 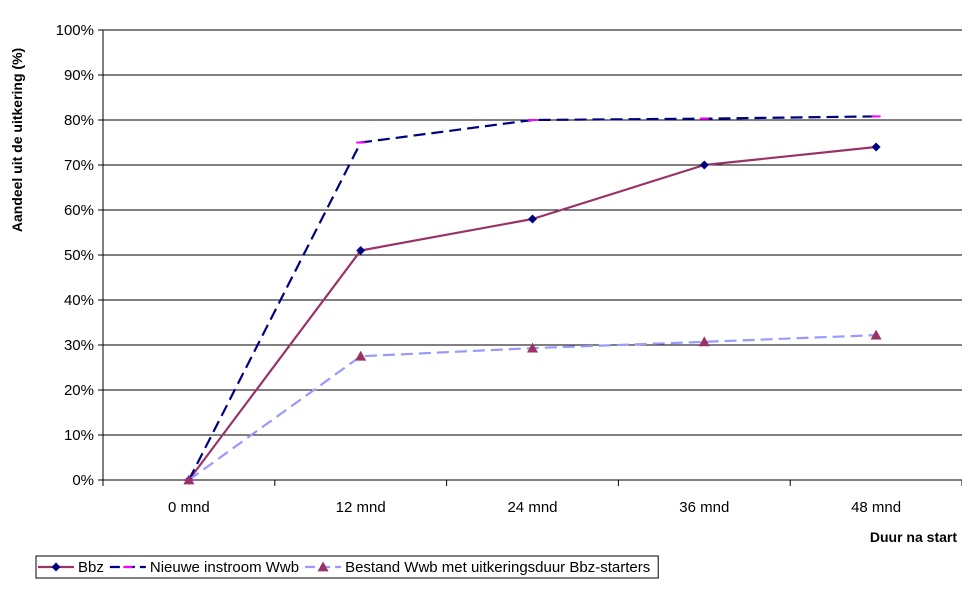 I want to click on legend-label: Bbz, so click(x=91, y=567).